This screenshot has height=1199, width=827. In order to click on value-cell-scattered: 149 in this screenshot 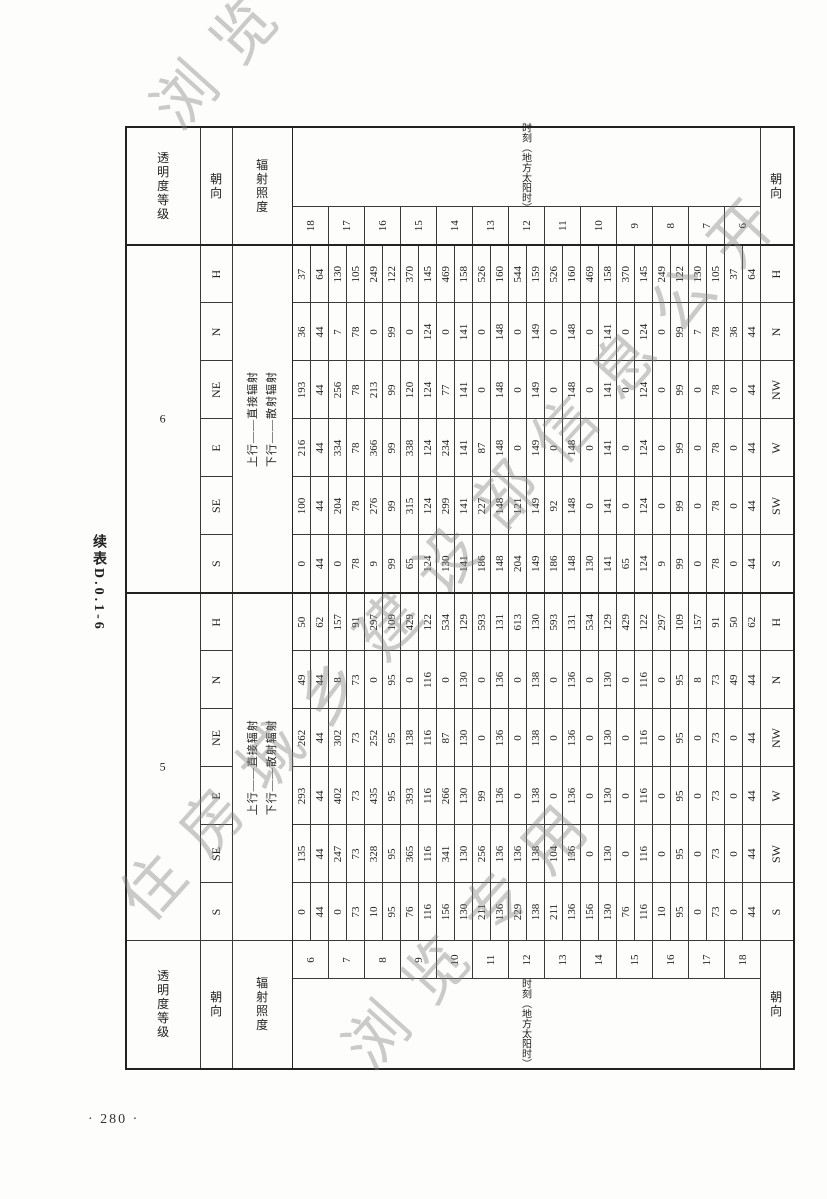, I will do `click(535, 389)`.